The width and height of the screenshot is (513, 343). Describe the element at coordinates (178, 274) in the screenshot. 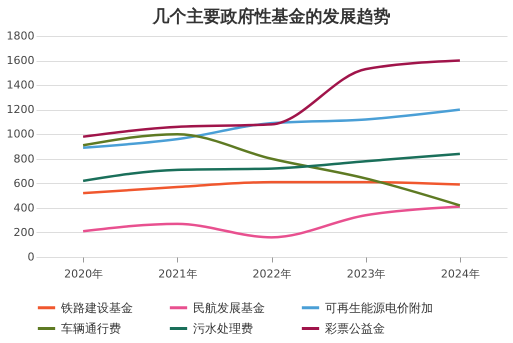

I see `x-tick-label: 2021年` at that location.